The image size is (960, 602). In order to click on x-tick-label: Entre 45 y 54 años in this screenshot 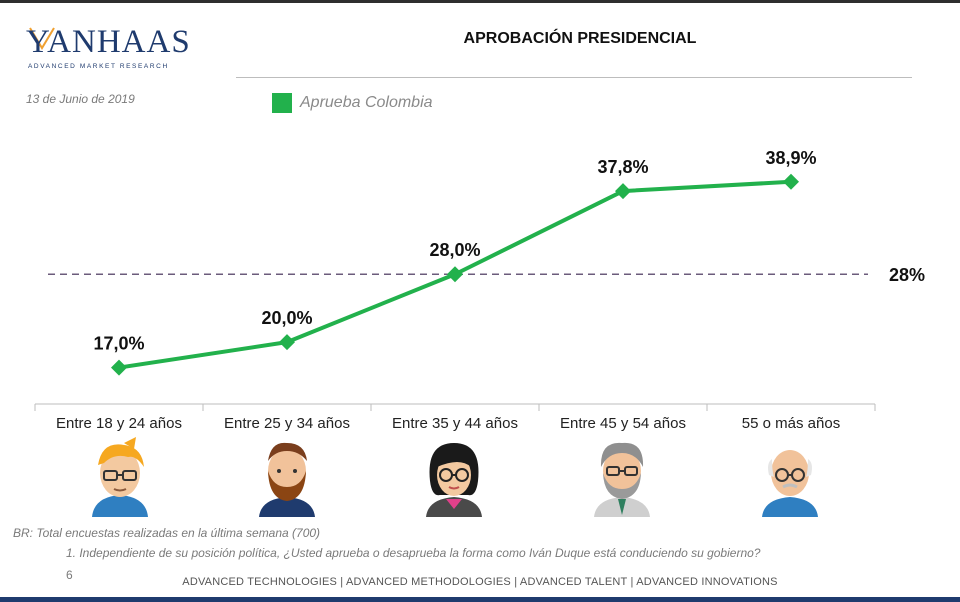, I will do `click(623, 423)`.